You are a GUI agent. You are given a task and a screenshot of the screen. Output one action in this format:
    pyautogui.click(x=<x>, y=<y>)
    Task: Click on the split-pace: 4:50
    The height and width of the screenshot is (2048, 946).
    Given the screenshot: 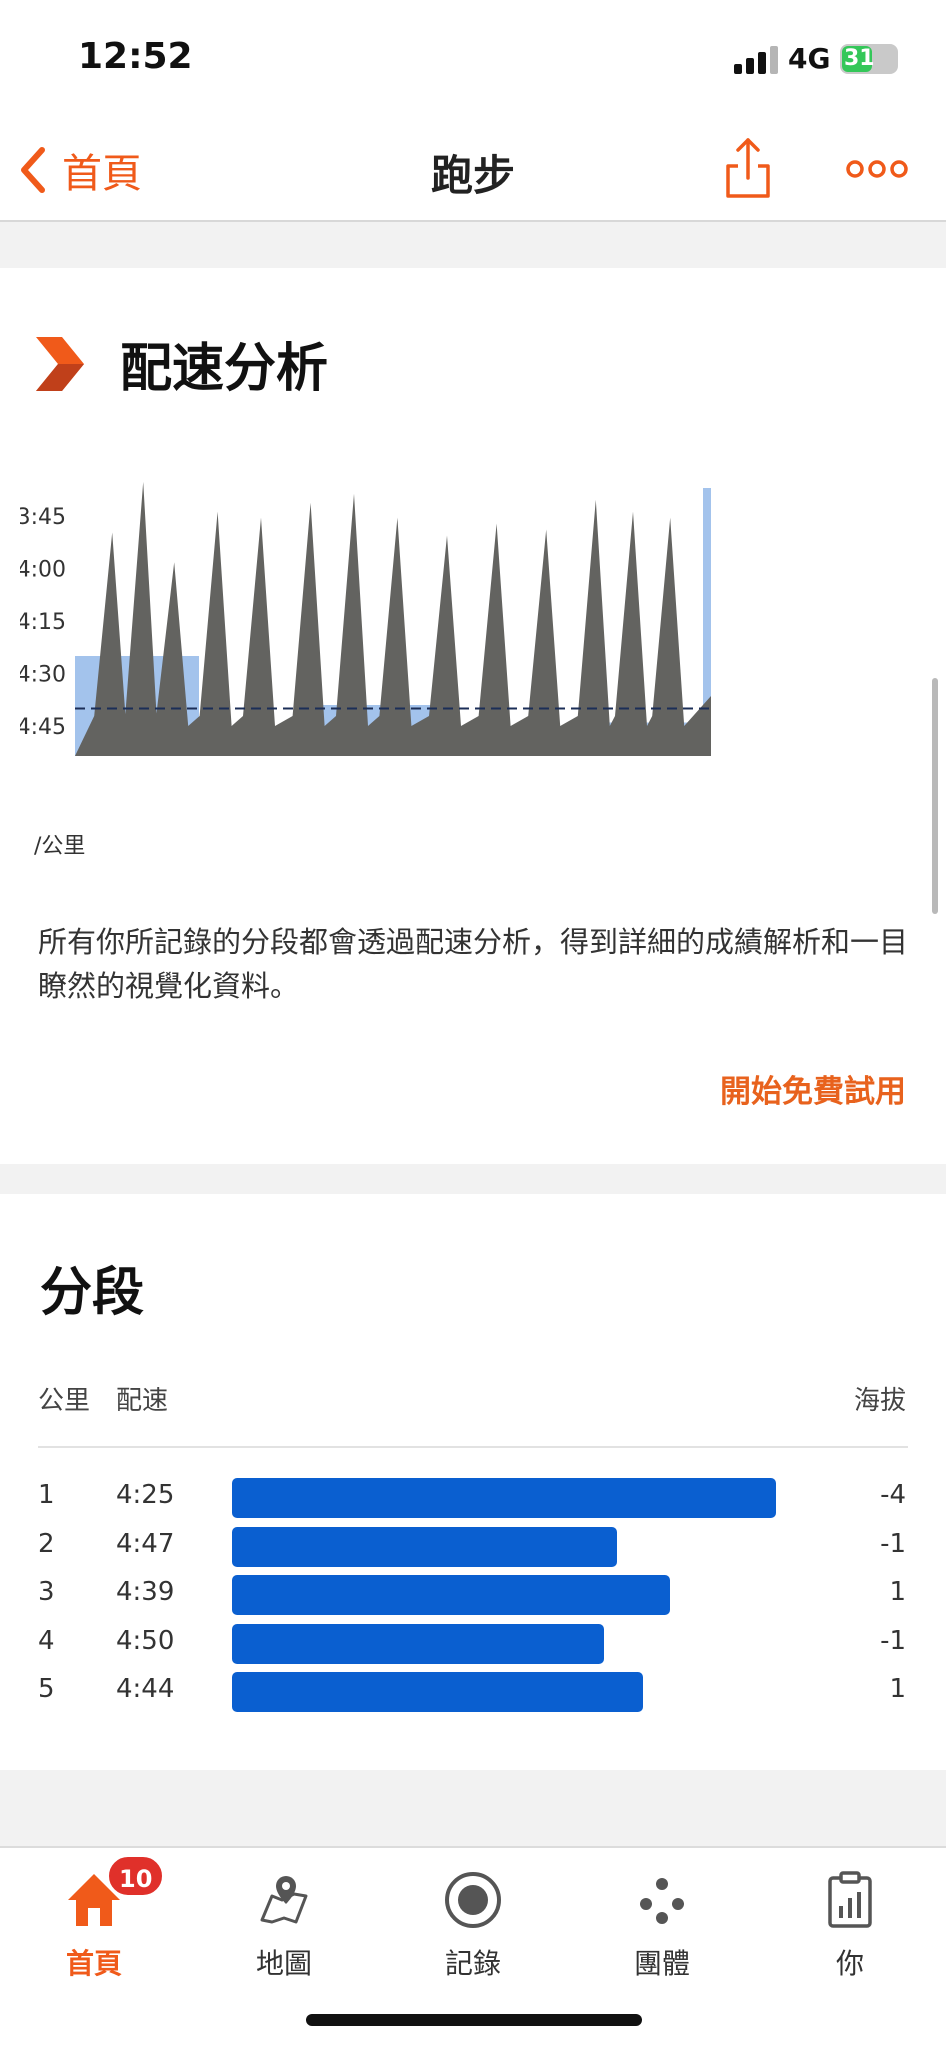 What is the action you would take?
    pyautogui.click(x=145, y=1640)
    